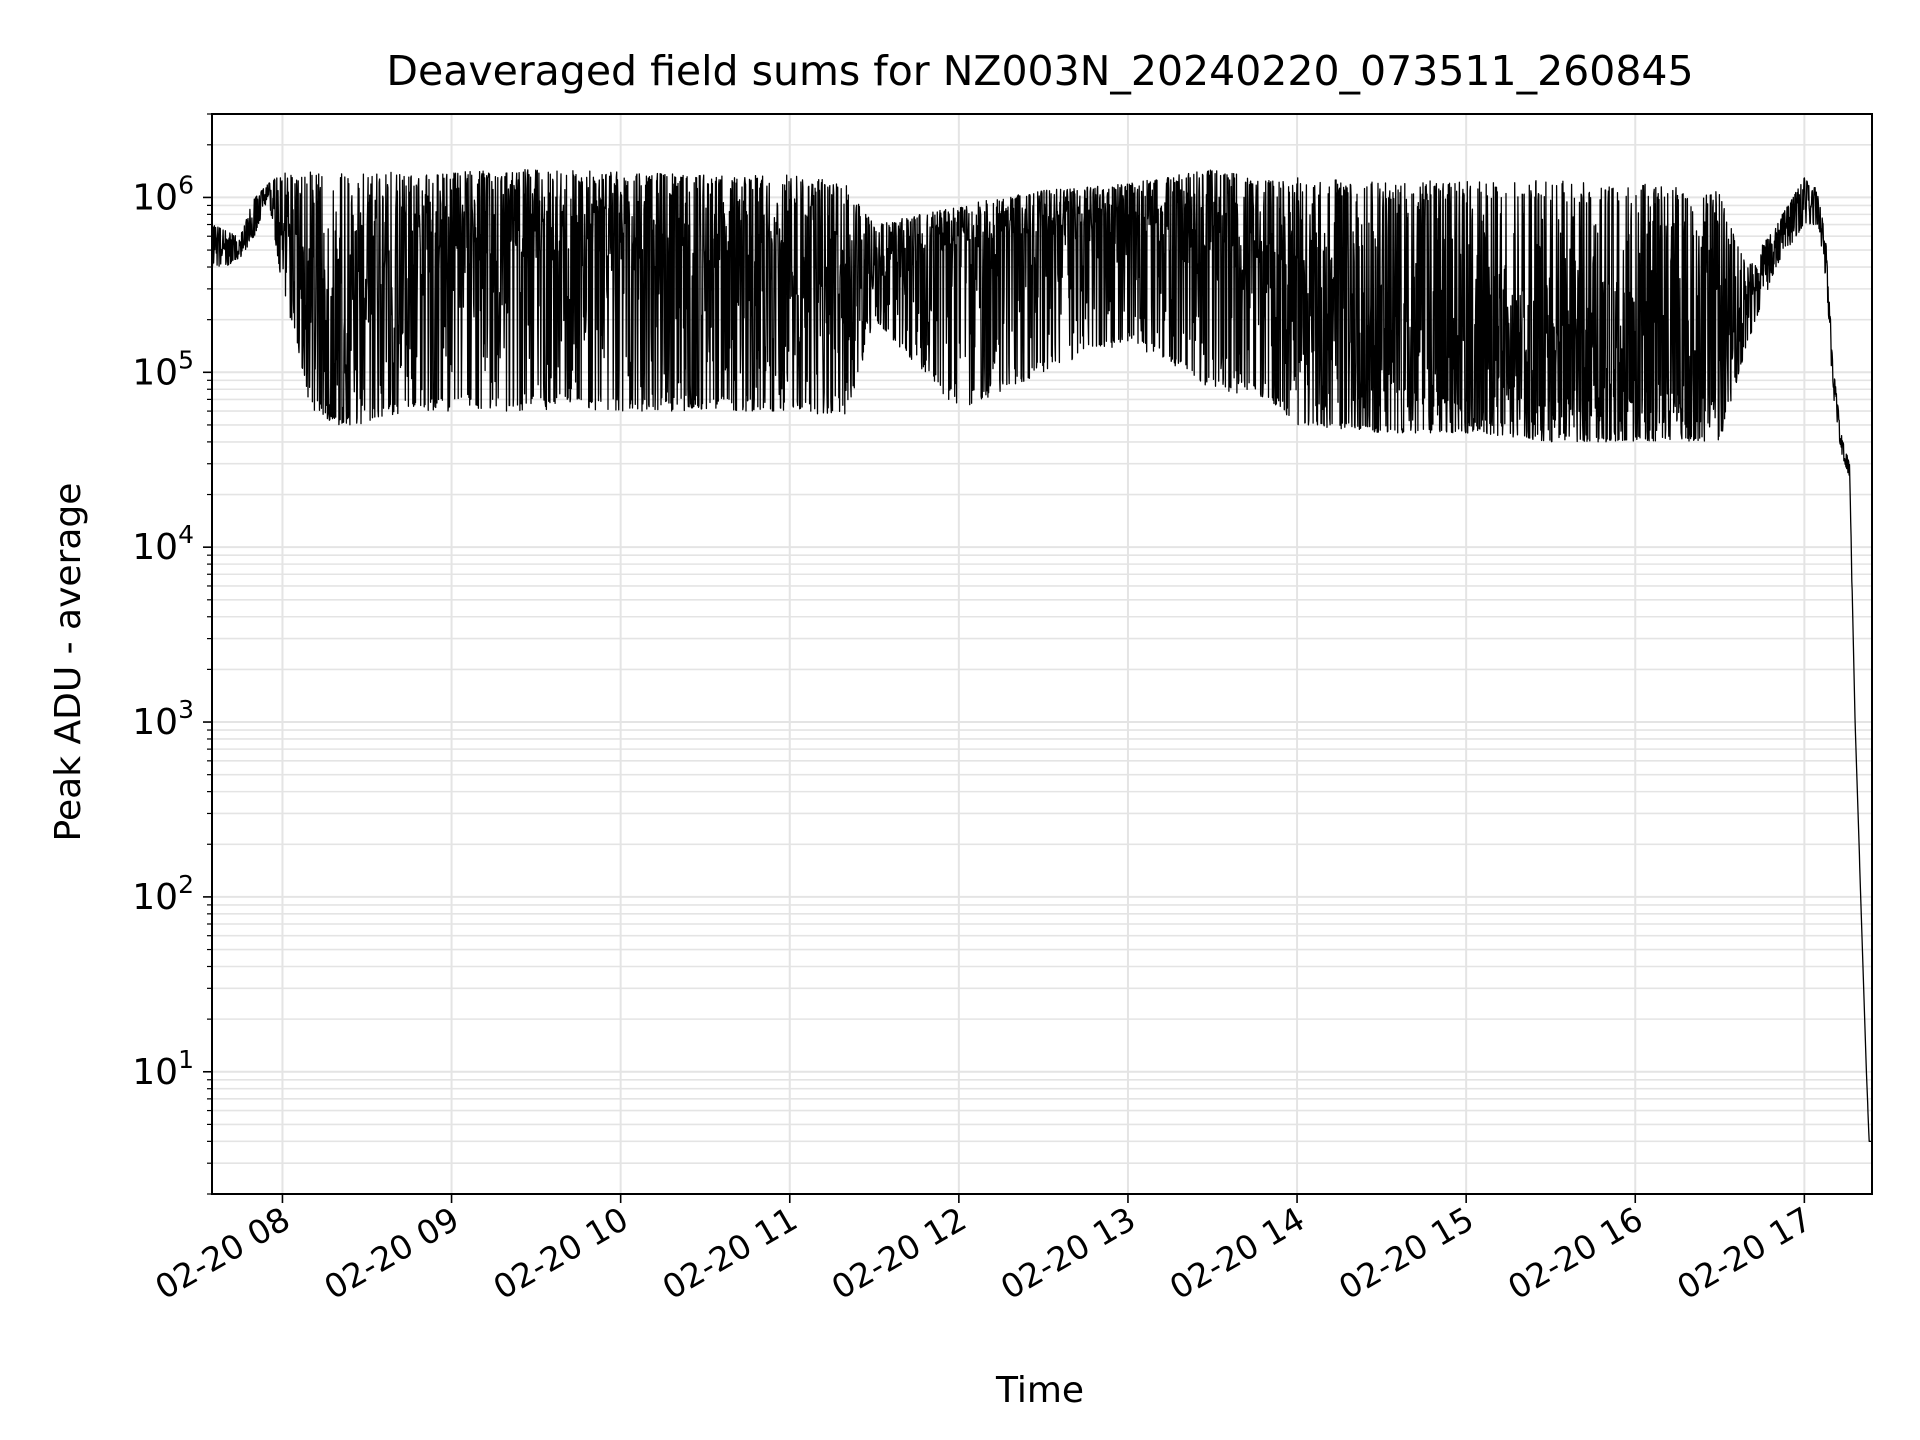 The height and width of the screenshot is (1440, 1920). I want to click on x-tick-label: 02-20 08, so click(222, 1253).